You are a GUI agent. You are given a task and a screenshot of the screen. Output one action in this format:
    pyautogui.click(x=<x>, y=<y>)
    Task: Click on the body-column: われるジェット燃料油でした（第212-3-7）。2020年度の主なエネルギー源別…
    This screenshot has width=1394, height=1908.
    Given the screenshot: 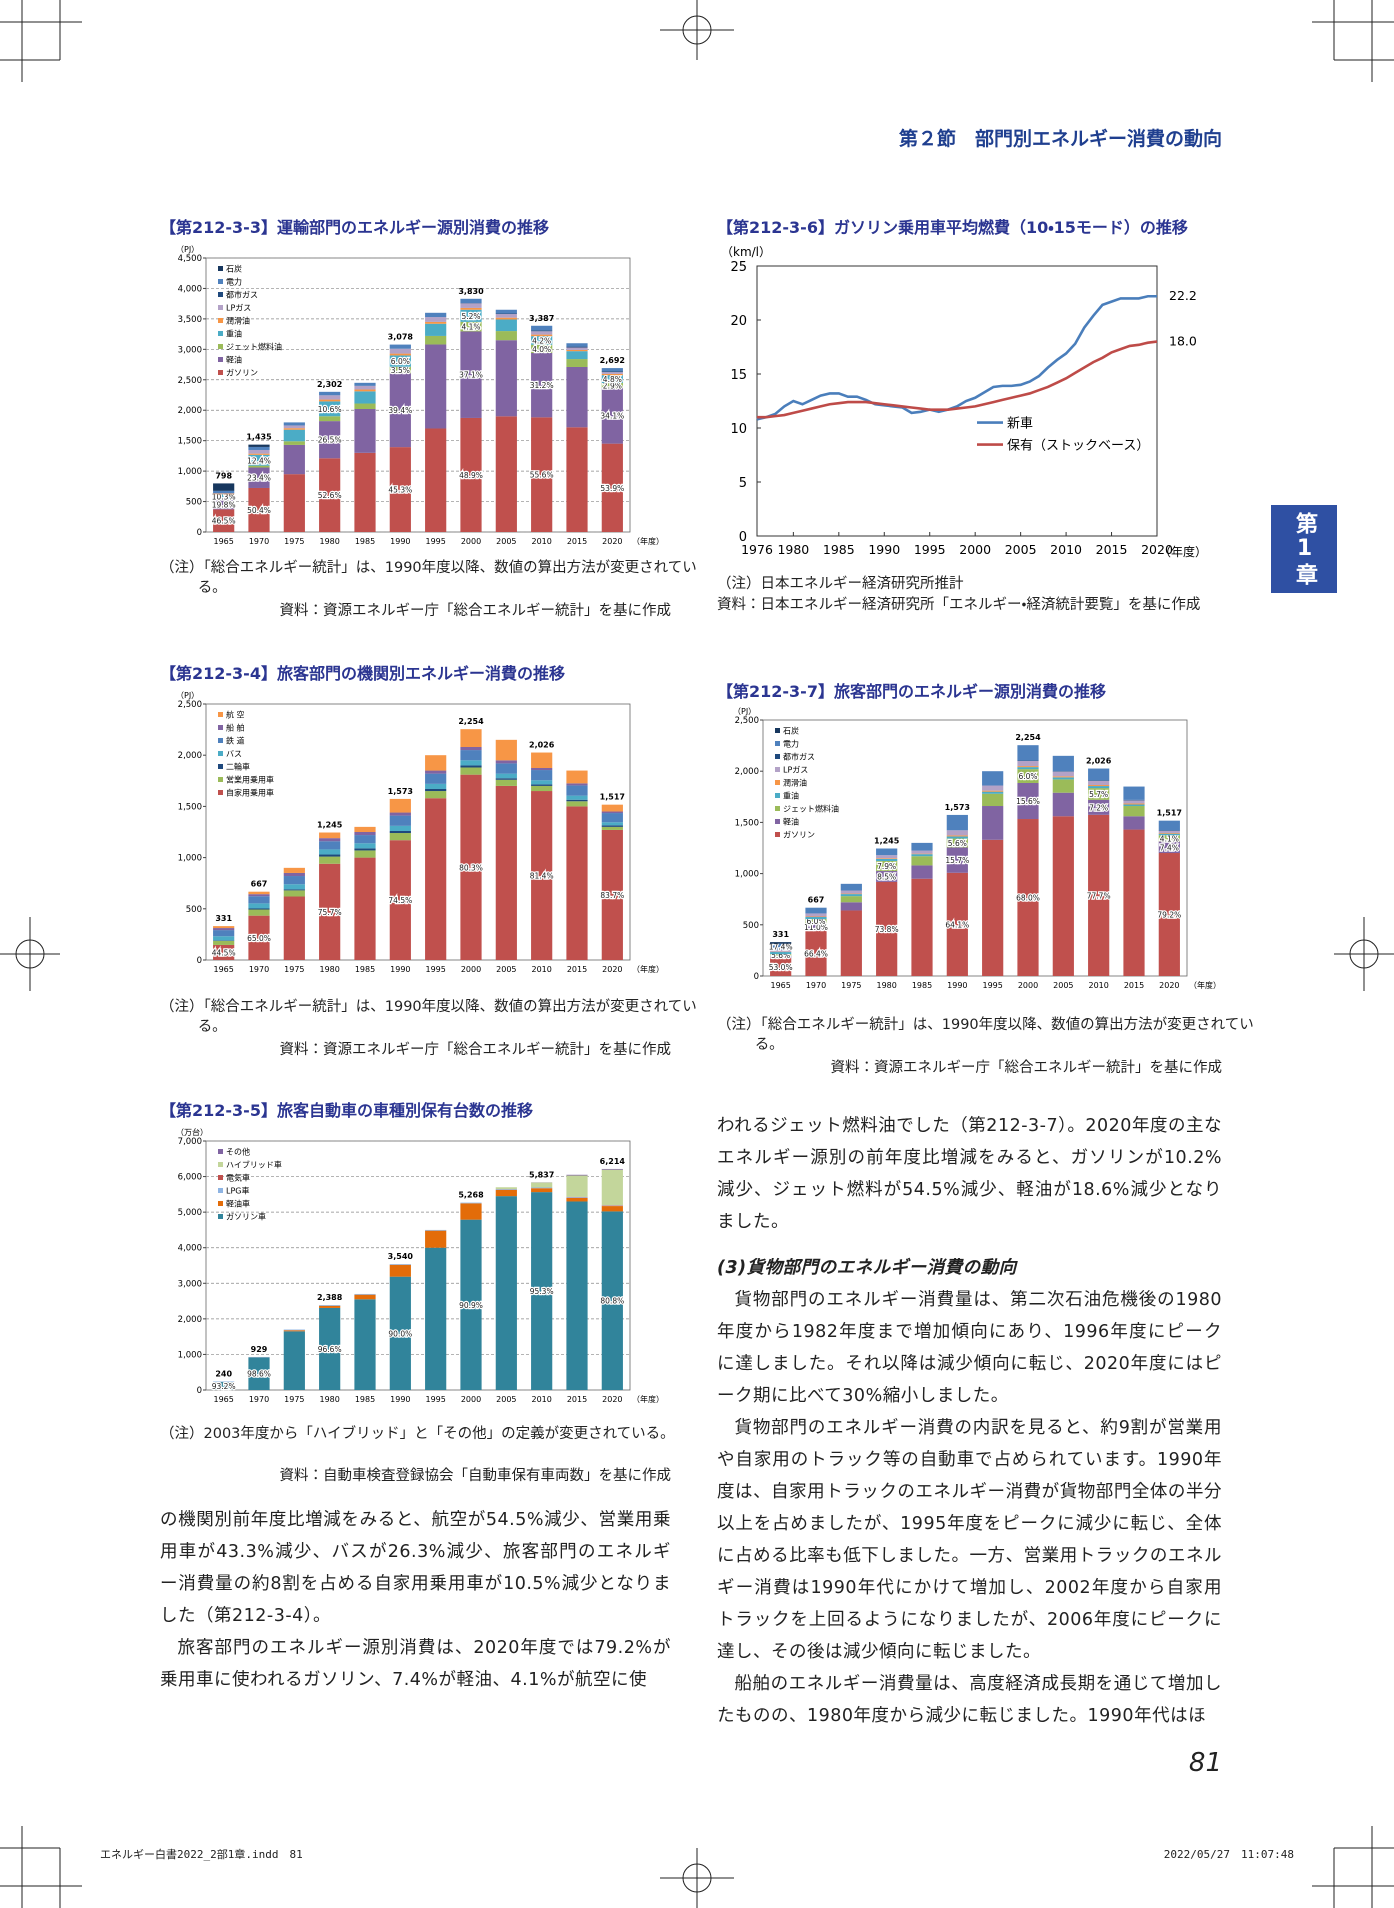 What is the action you would take?
    pyautogui.click(x=969, y=1421)
    